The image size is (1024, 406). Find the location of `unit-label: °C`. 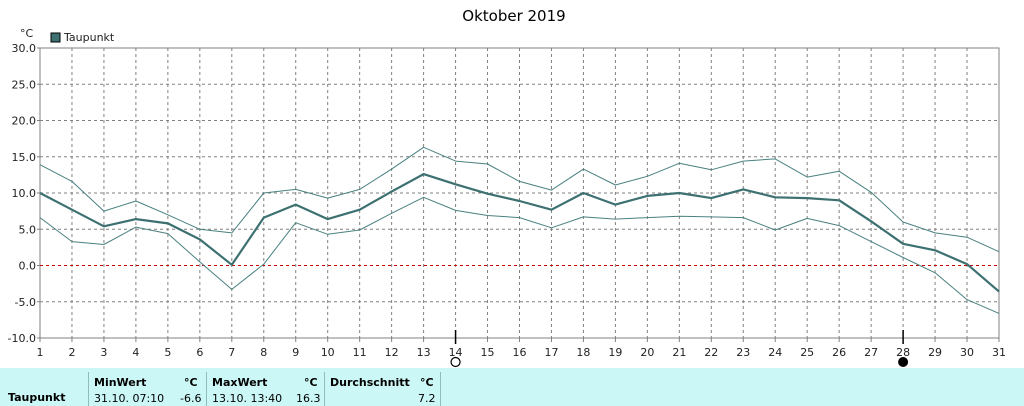

unit-label: °C is located at coordinates (27, 33).